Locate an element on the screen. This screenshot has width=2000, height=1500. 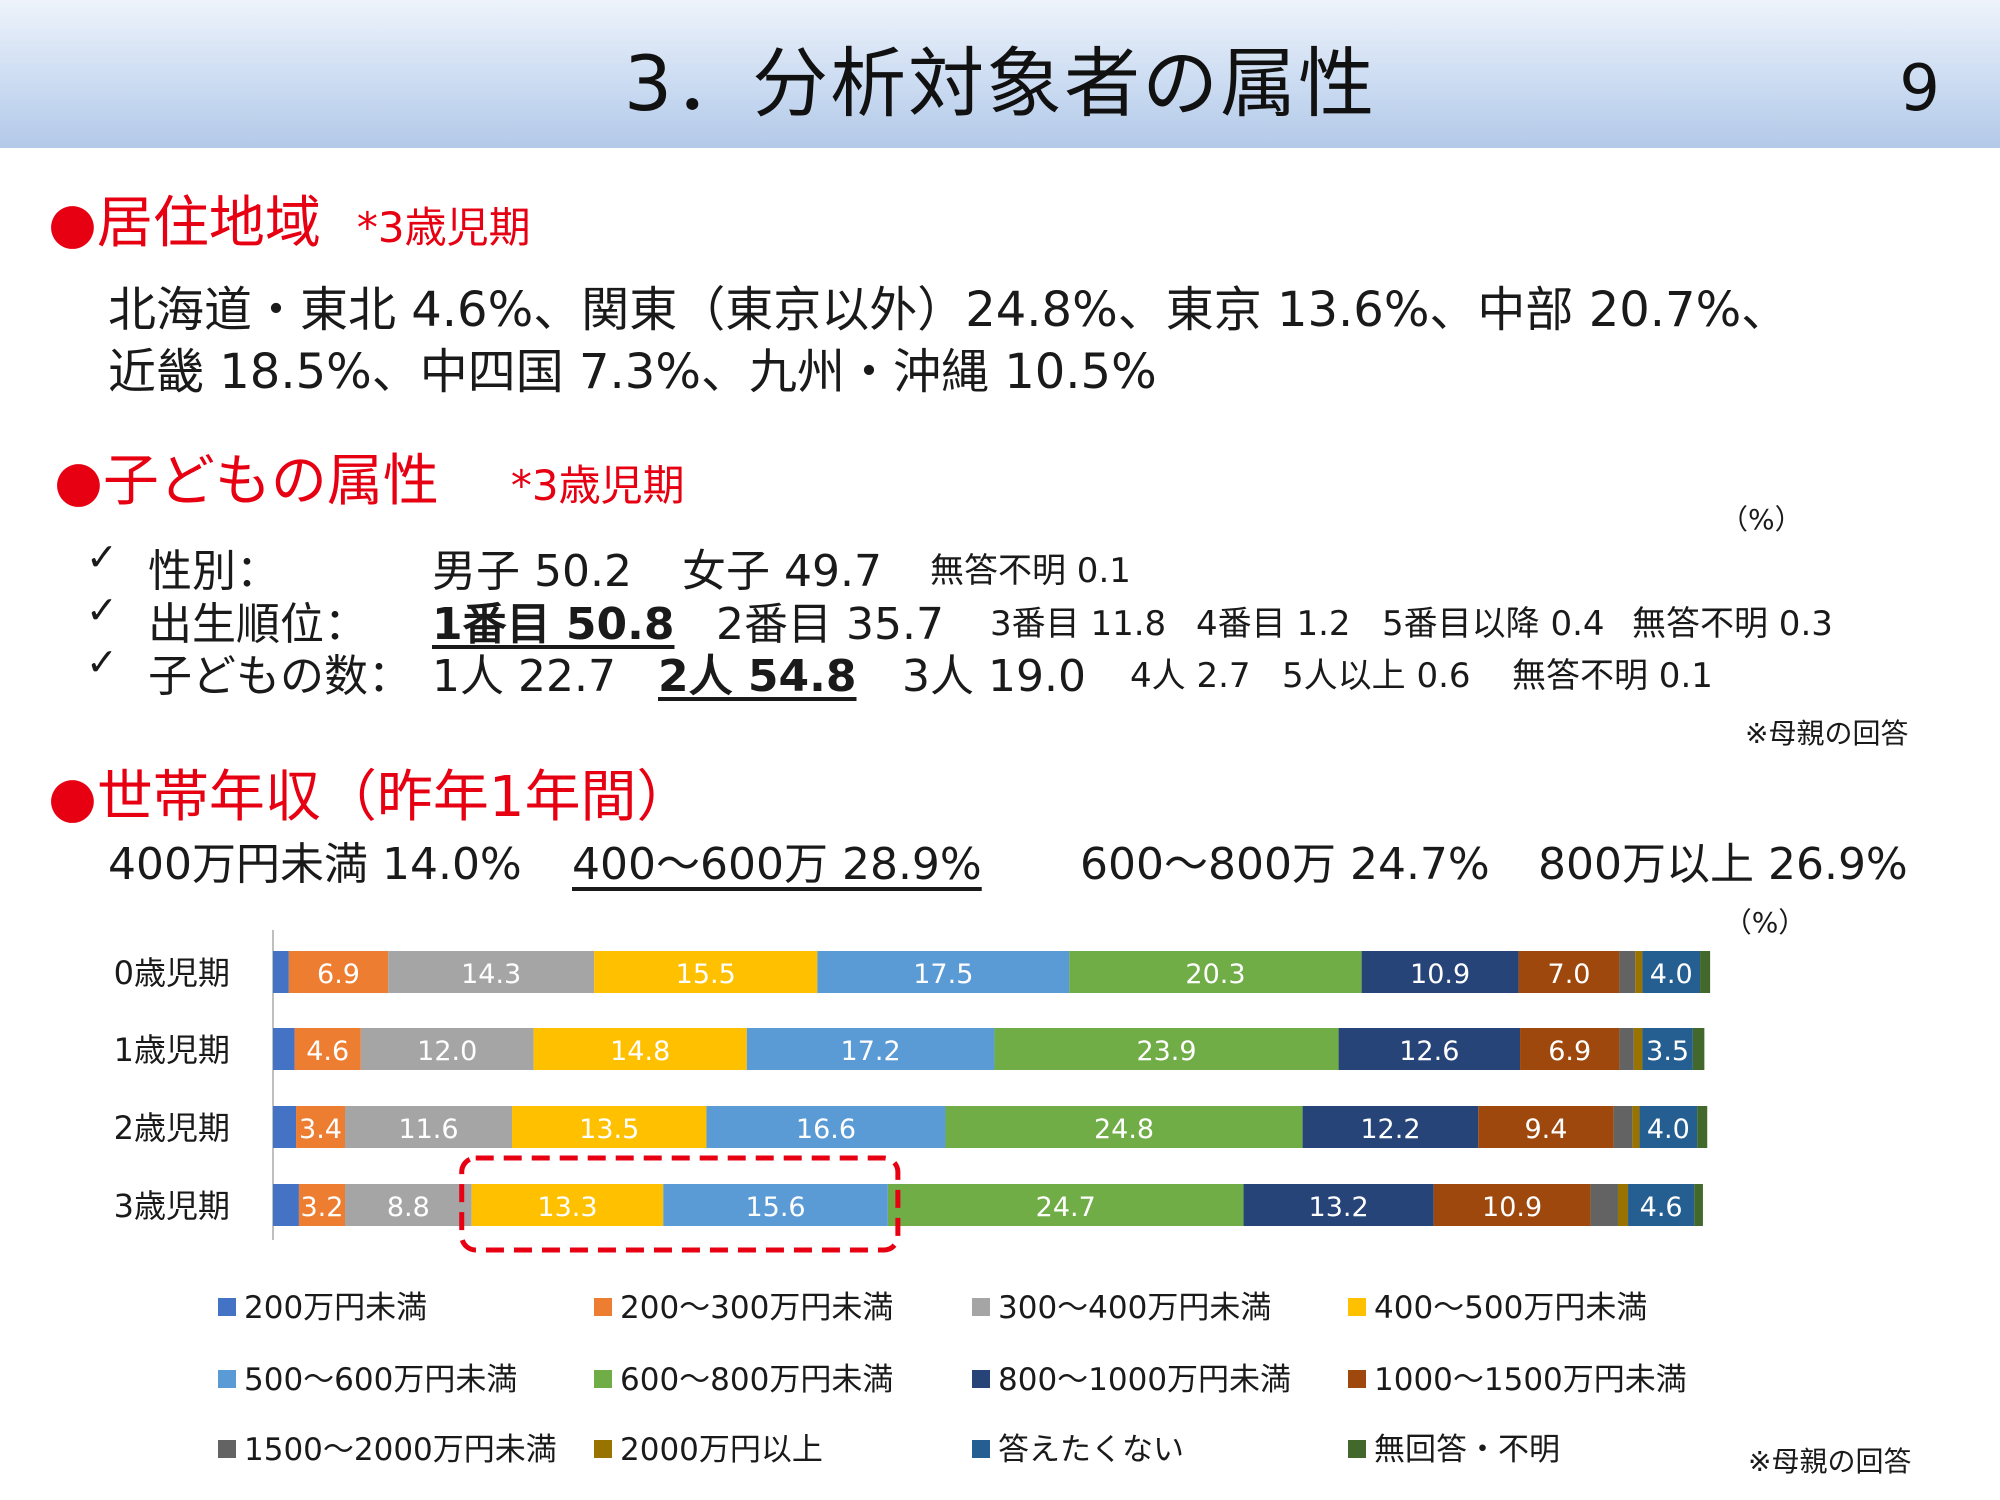
income-summary-item: 600～800万 24.7% is located at coordinates (1285, 864).